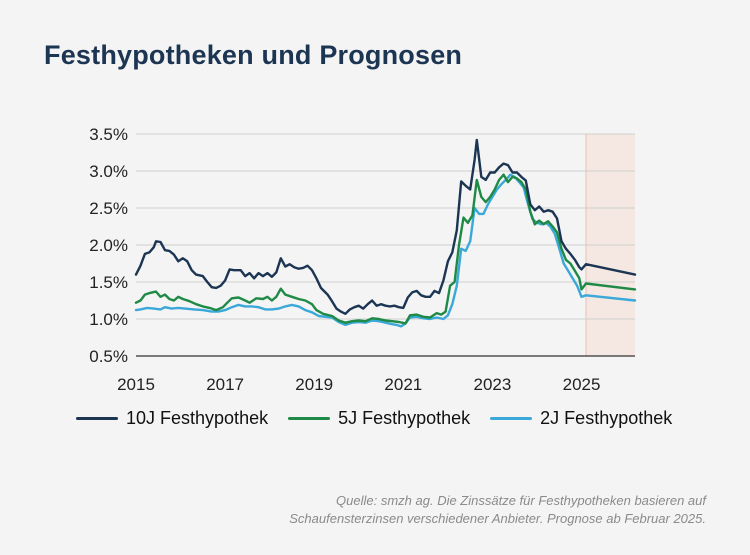 The height and width of the screenshot is (555, 750). What do you see at coordinates (403, 384) in the screenshot?
I see `x-tick-label: 2021` at bounding box center [403, 384].